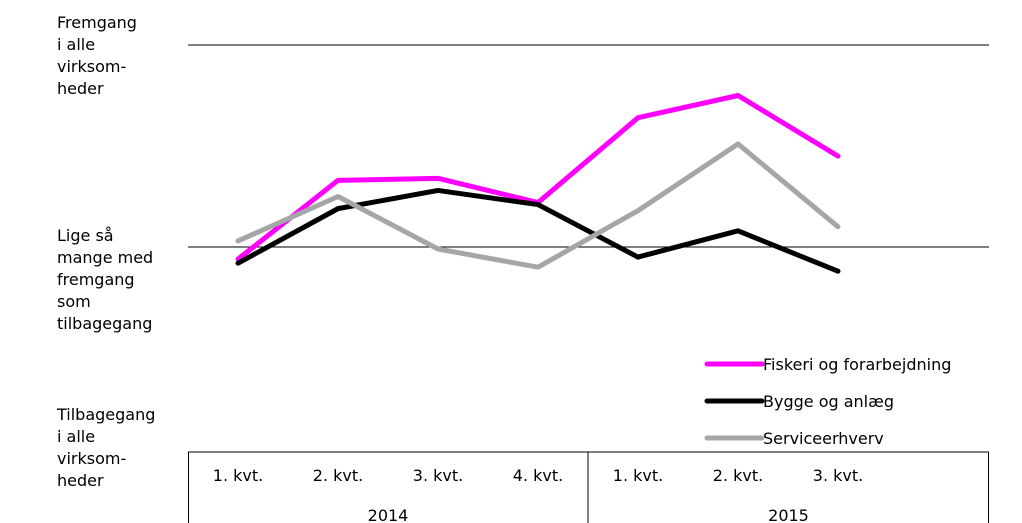 Image resolution: width=1022 pixels, height=523 pixels. I want to click on year-label: 2014, so click(388, 514).